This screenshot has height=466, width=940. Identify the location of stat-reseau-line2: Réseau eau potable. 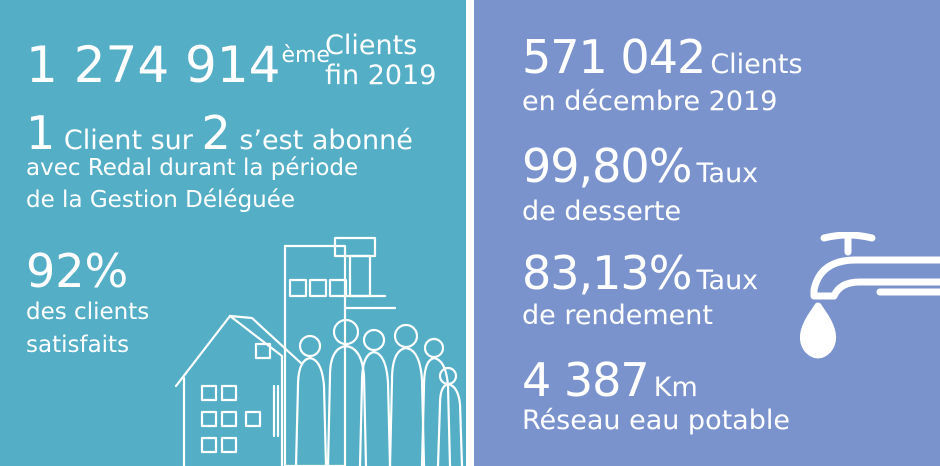
(656, 420).